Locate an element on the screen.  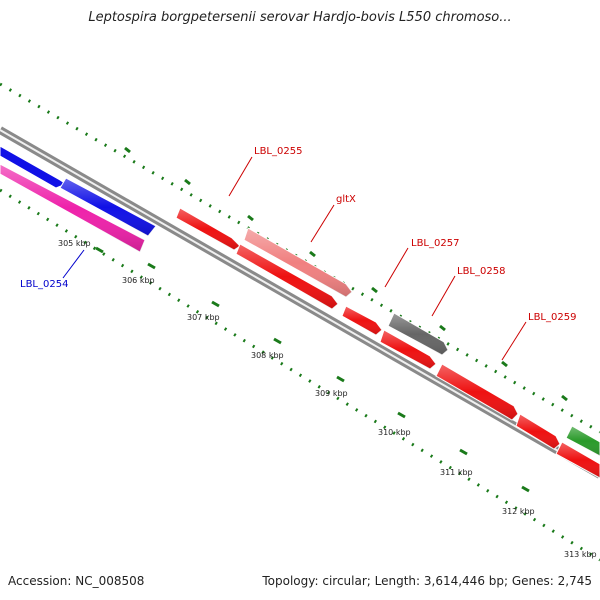
gene-arrow-green is located at coordinates (582, 441).